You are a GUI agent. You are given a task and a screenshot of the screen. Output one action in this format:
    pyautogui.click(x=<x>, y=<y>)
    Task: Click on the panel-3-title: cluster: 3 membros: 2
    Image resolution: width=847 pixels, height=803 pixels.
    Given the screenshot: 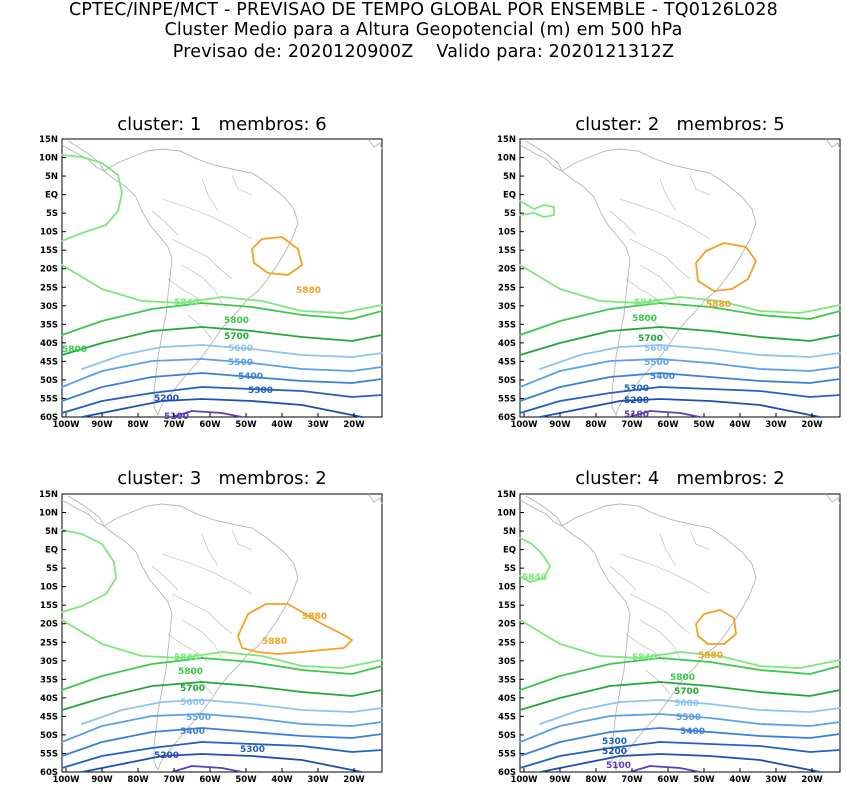 What is the action you would take?
    pyautogui.click(x=222, y=478)
    